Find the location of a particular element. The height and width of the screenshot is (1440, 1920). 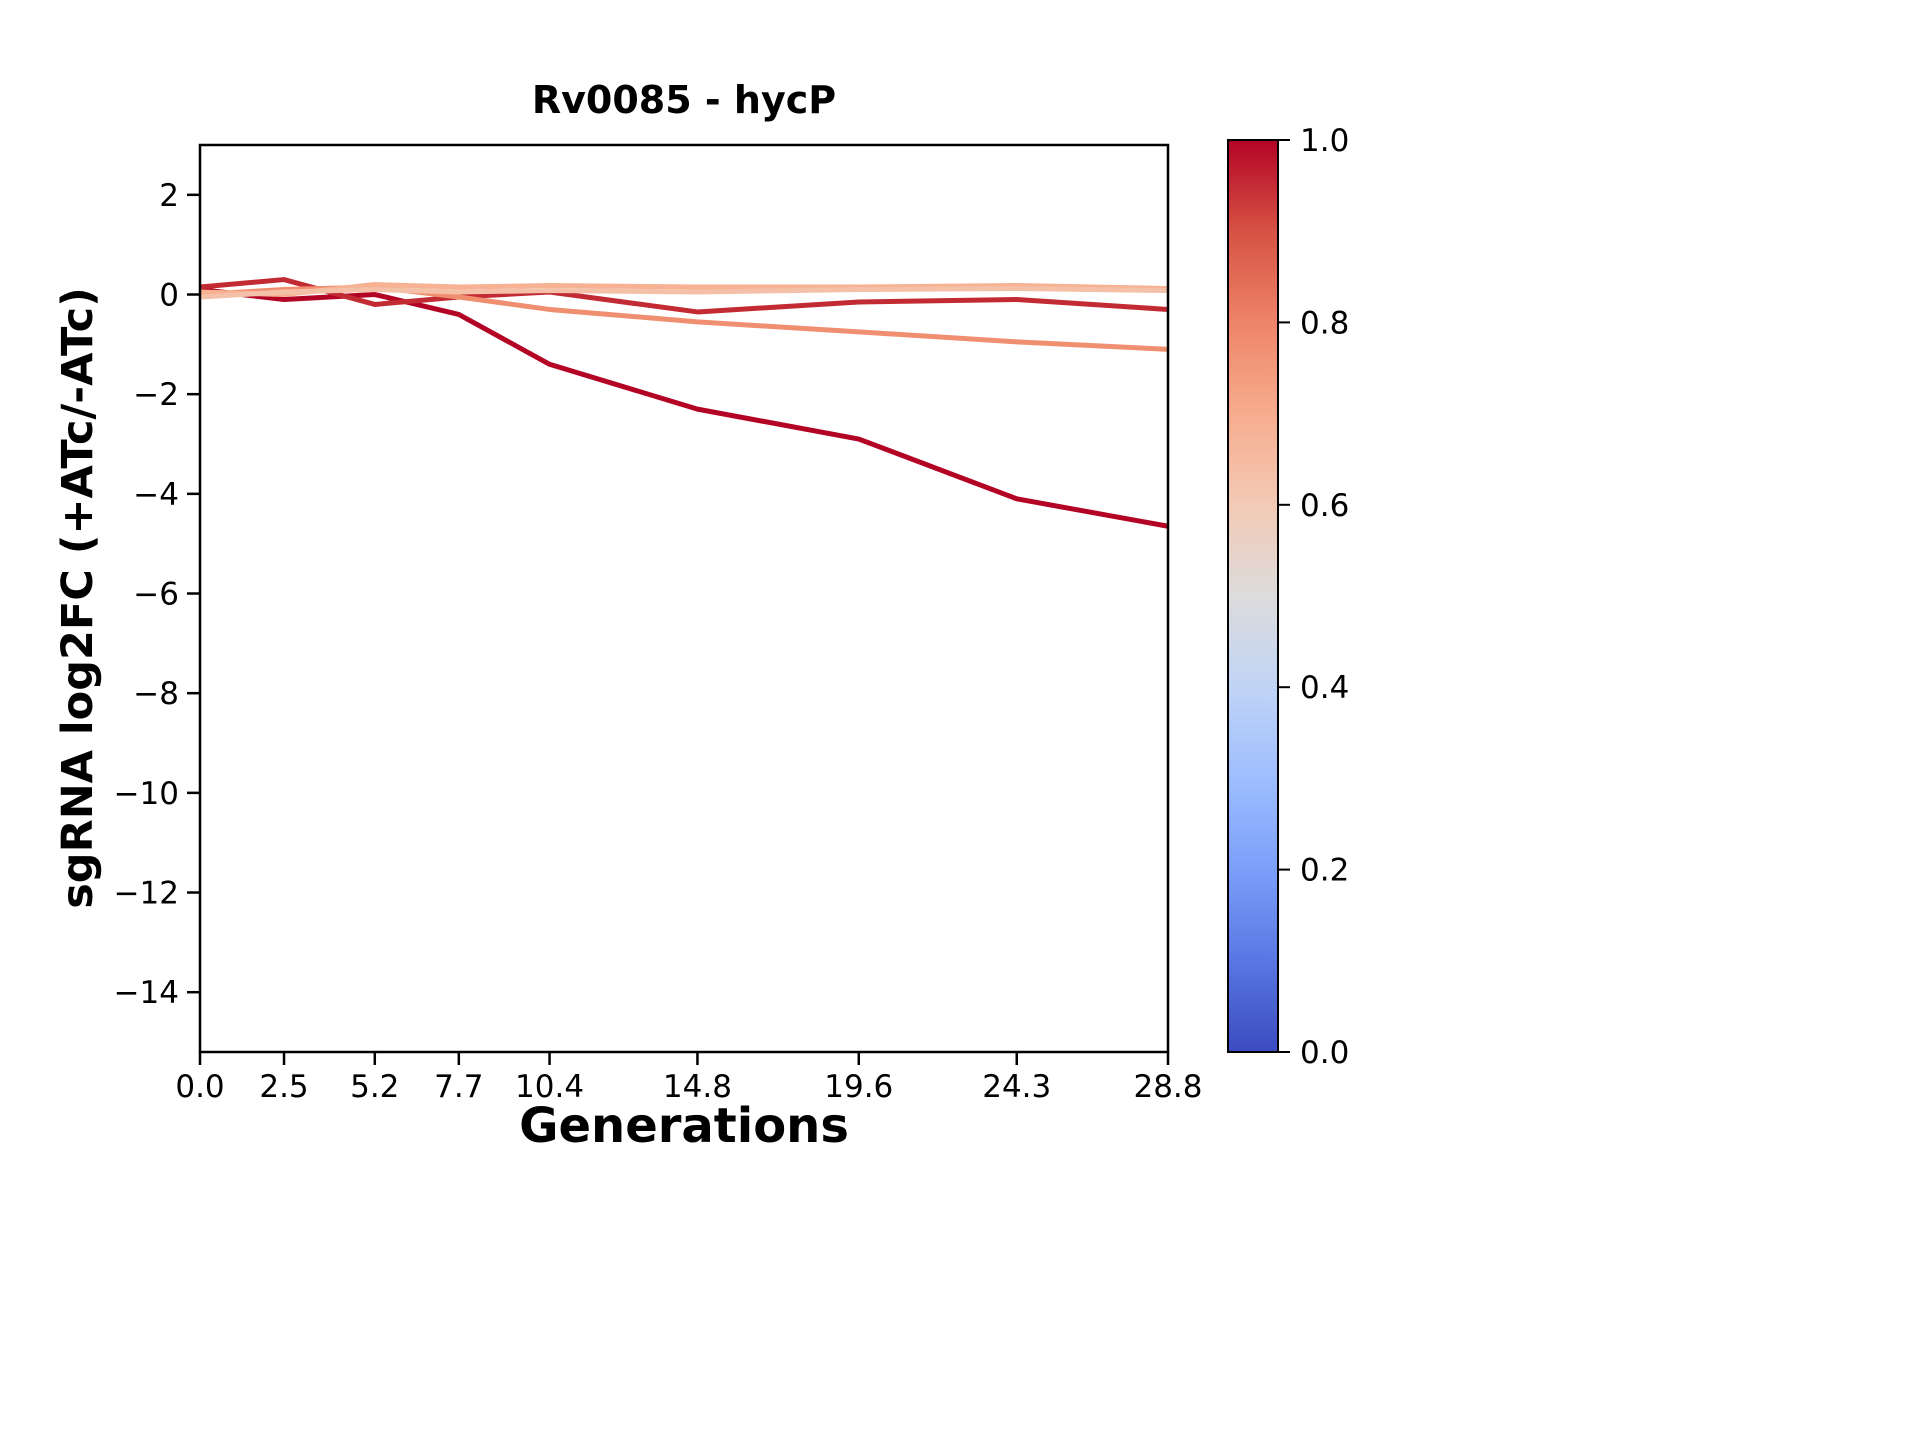

colorbar-gradient is located at coordinates (1253, 596).